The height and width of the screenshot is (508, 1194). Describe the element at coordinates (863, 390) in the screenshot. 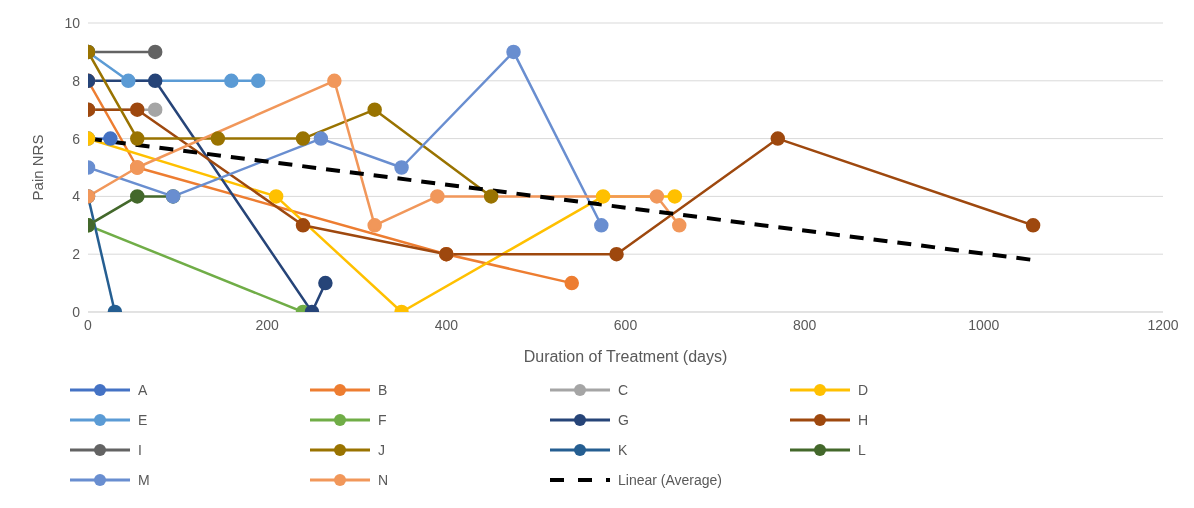

I see `legend-label: D` at that location.